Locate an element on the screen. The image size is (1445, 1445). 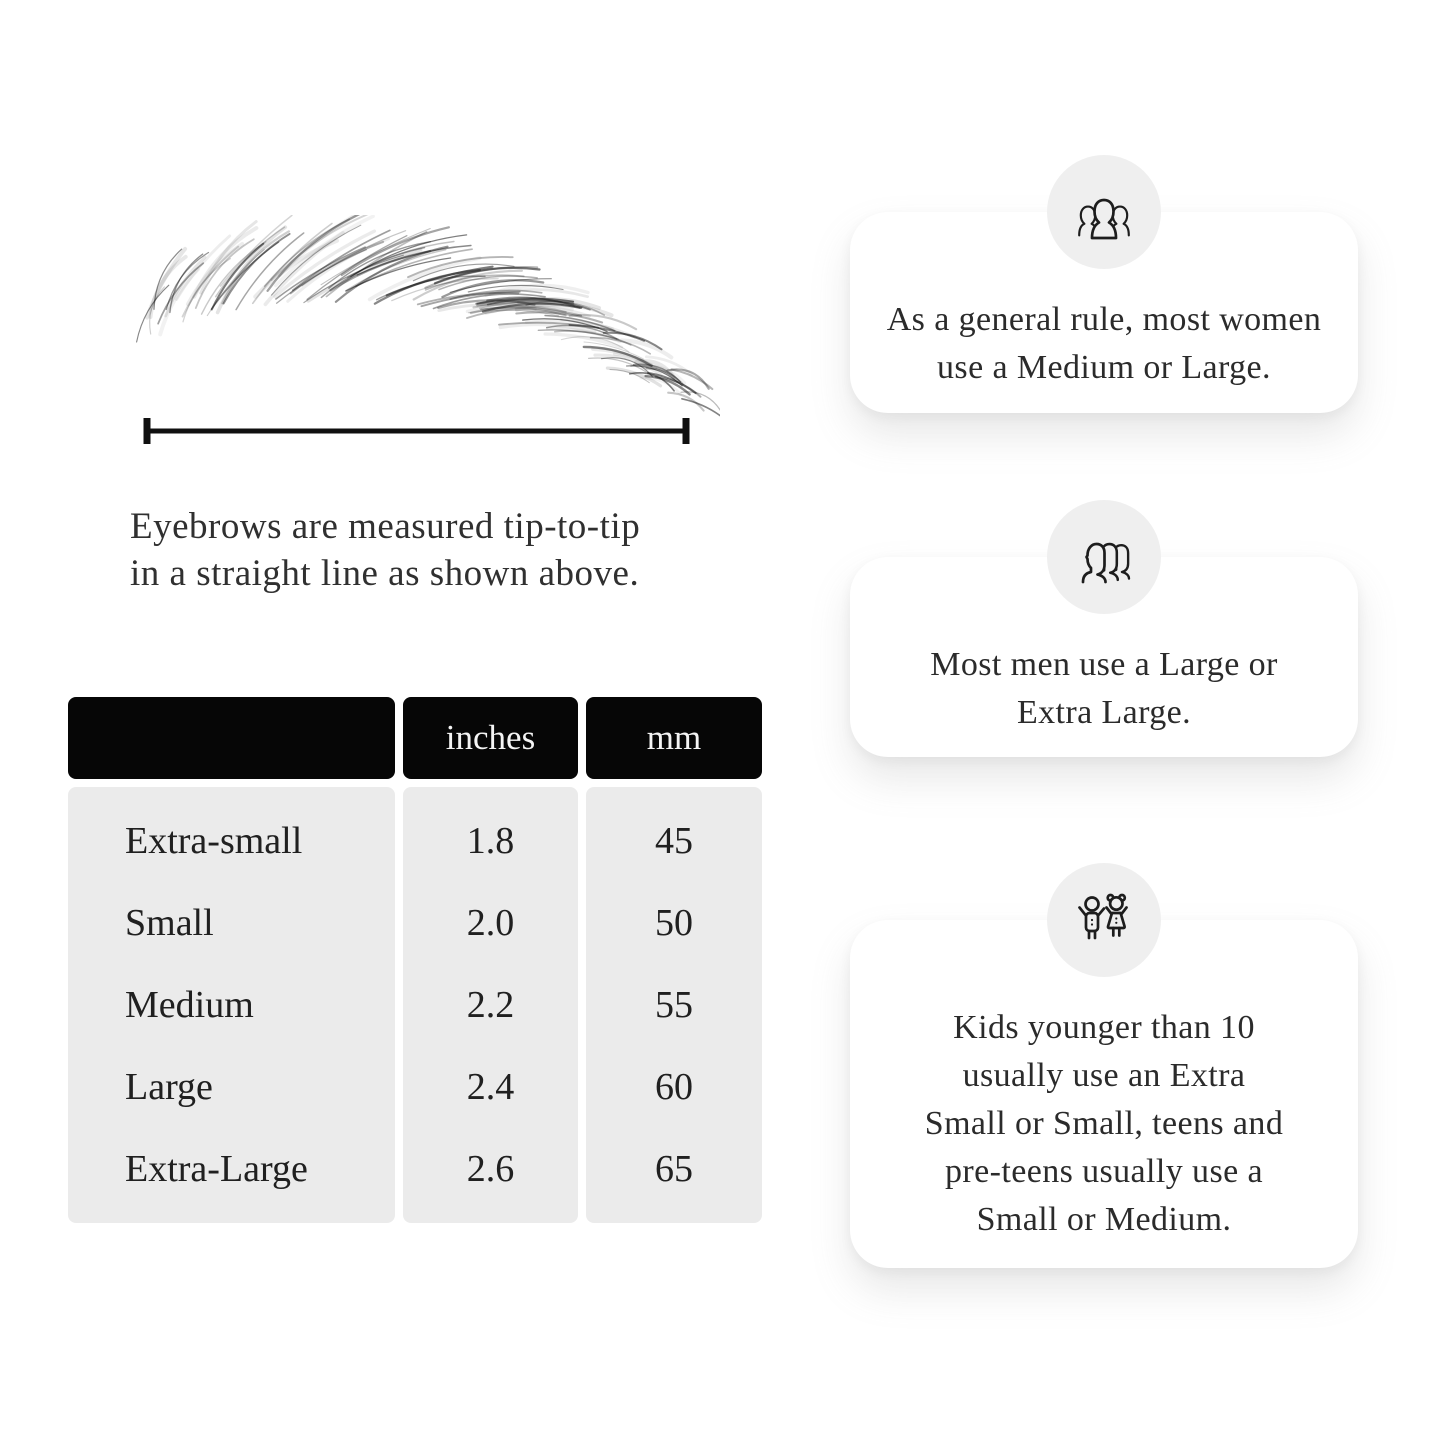
column-inches: 1.8 2.0 2.2 2.4 2.6 is located at coordinates (490, 1005).